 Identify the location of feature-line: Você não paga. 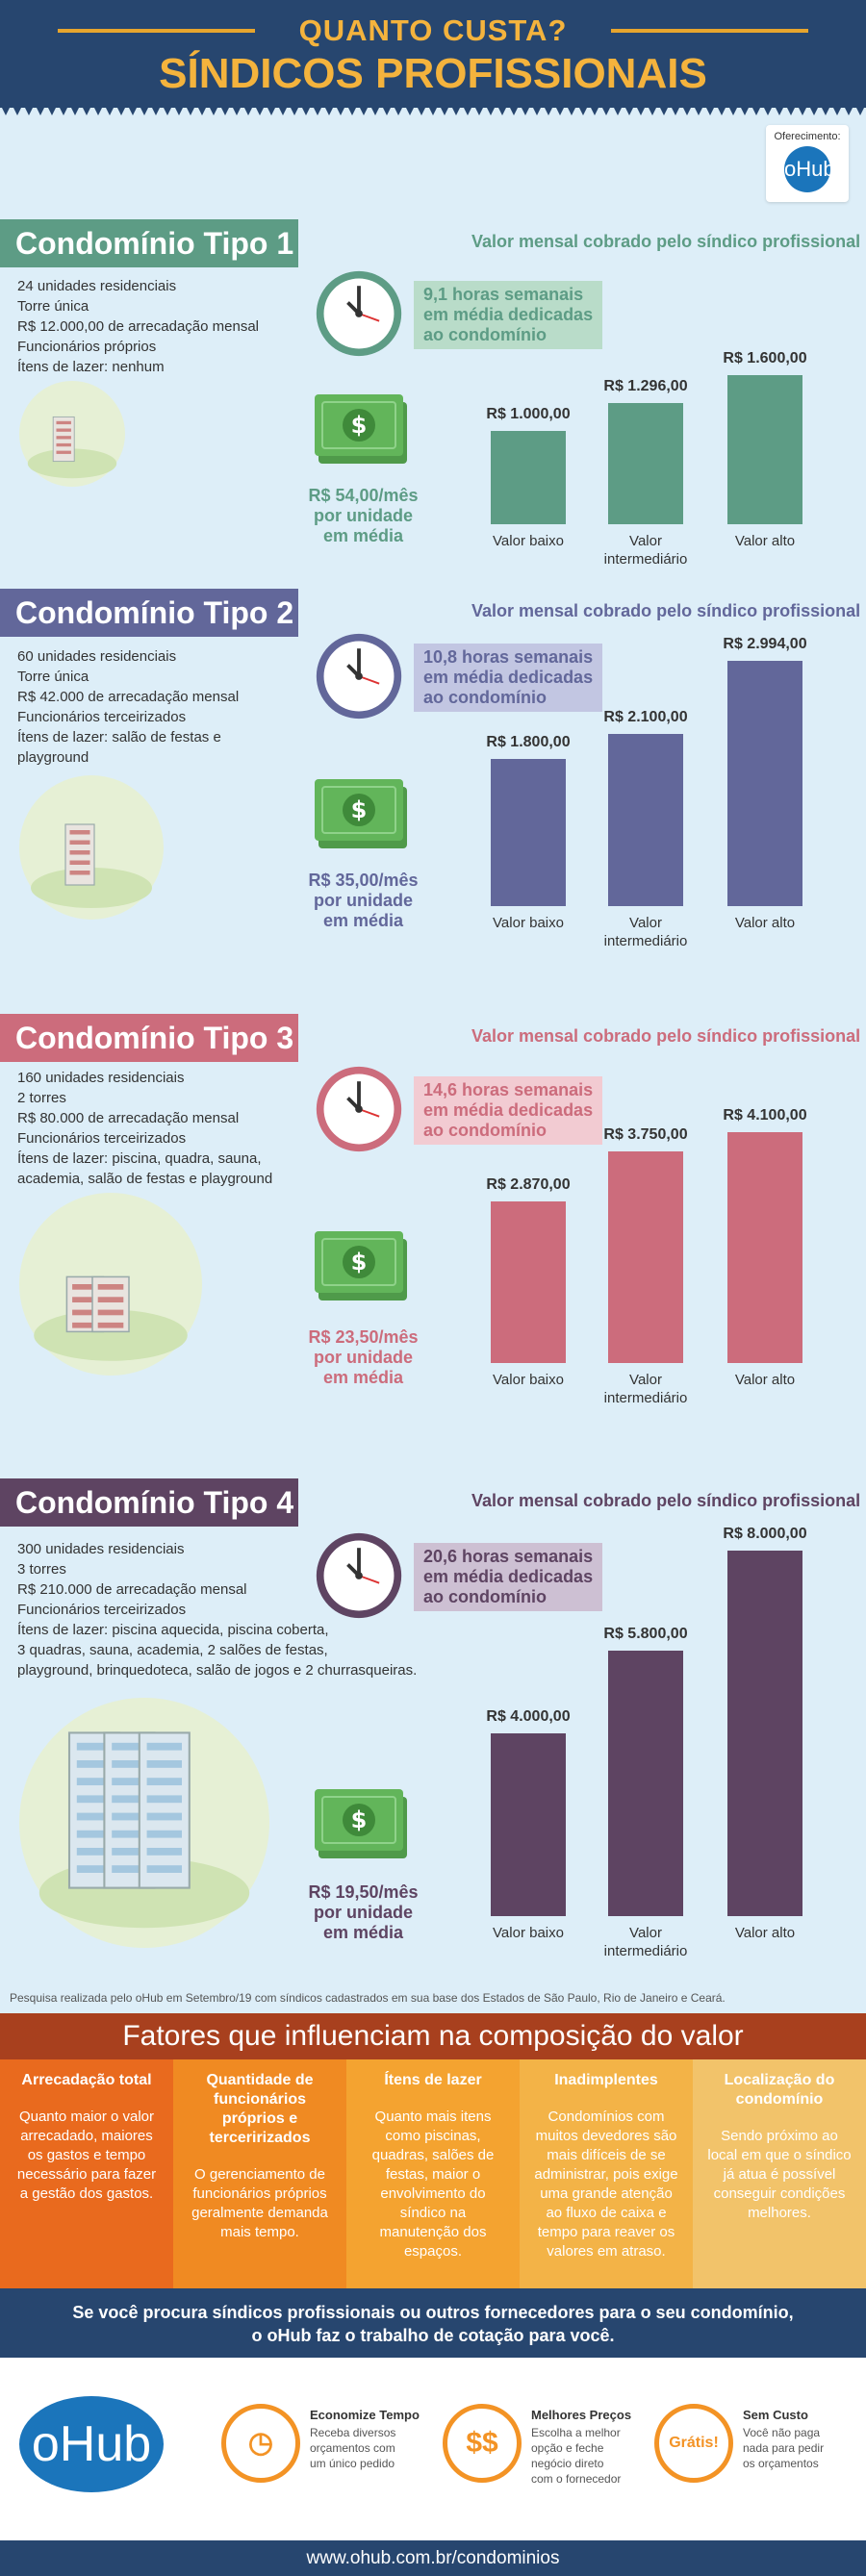
(782, 2433).